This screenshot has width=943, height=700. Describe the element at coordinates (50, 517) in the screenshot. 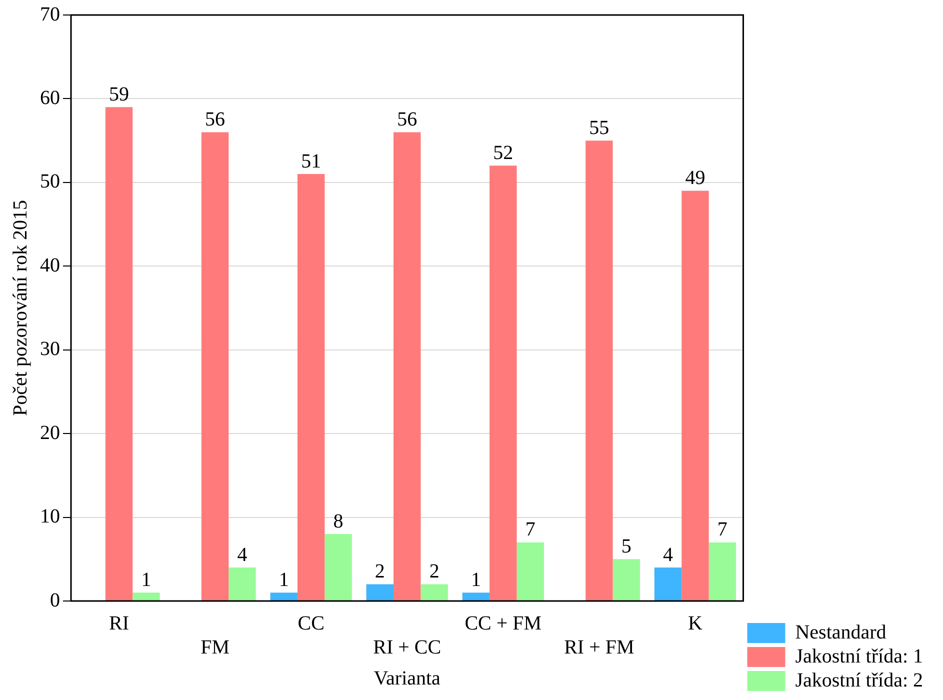

I see `y-tick-label: 10` at that location.